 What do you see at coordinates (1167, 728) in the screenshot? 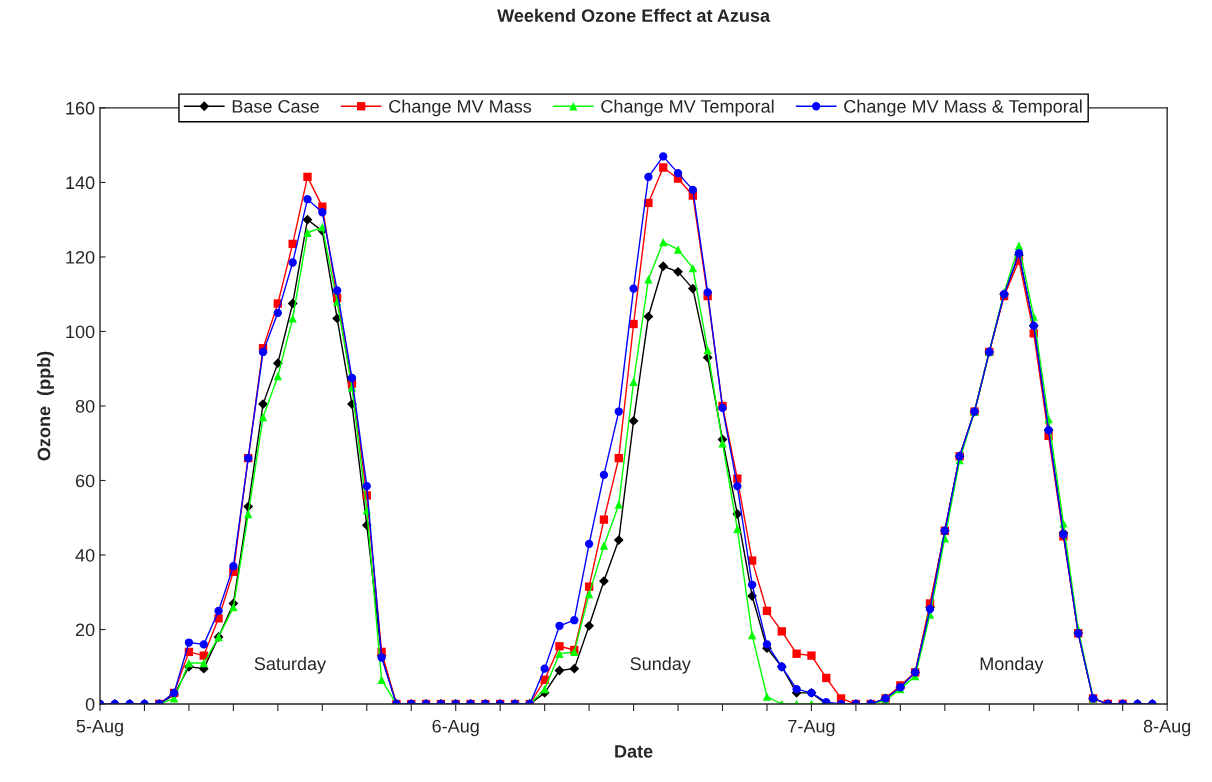
I see `x-tick-label: 8-Aug` at bounding box center [1167, 728].